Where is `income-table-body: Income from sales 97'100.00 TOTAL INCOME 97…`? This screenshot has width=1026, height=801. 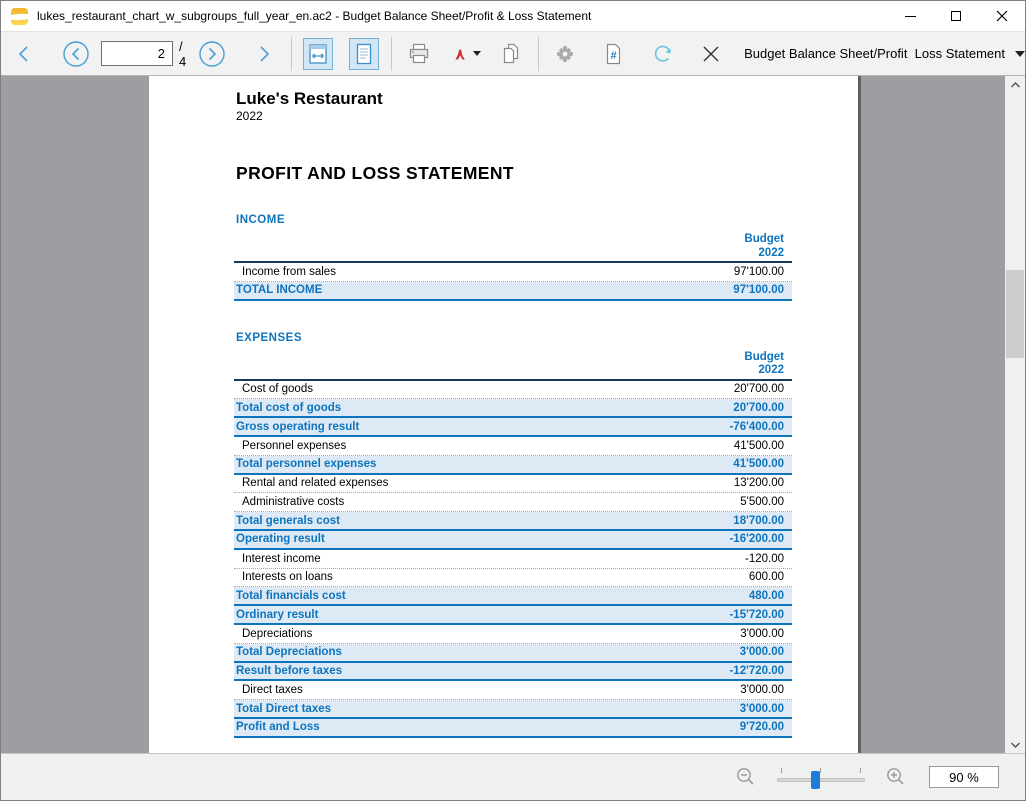 income-table-body: Income from sales 97'100.00 TOTAL INCOME 97… is located at coordinates (513, 282).